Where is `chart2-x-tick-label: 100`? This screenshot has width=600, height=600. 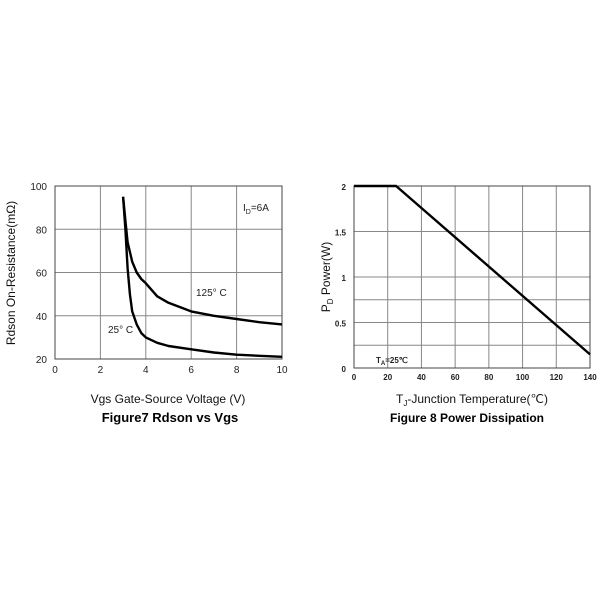
chart2-x-tick-label: 100 is located at coordinates (523, 377).